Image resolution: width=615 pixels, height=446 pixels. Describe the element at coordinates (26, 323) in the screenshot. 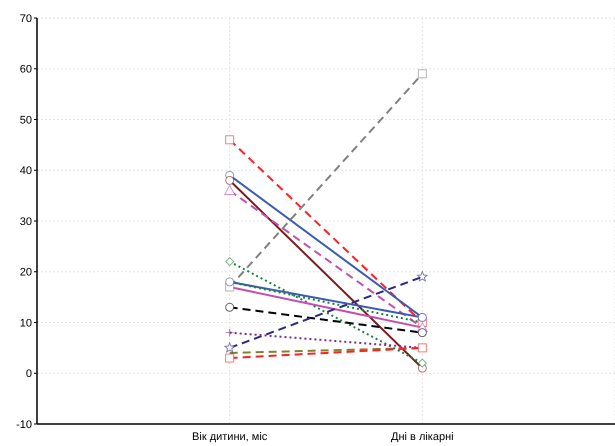

I see `y-tick-label: 10` at that location.